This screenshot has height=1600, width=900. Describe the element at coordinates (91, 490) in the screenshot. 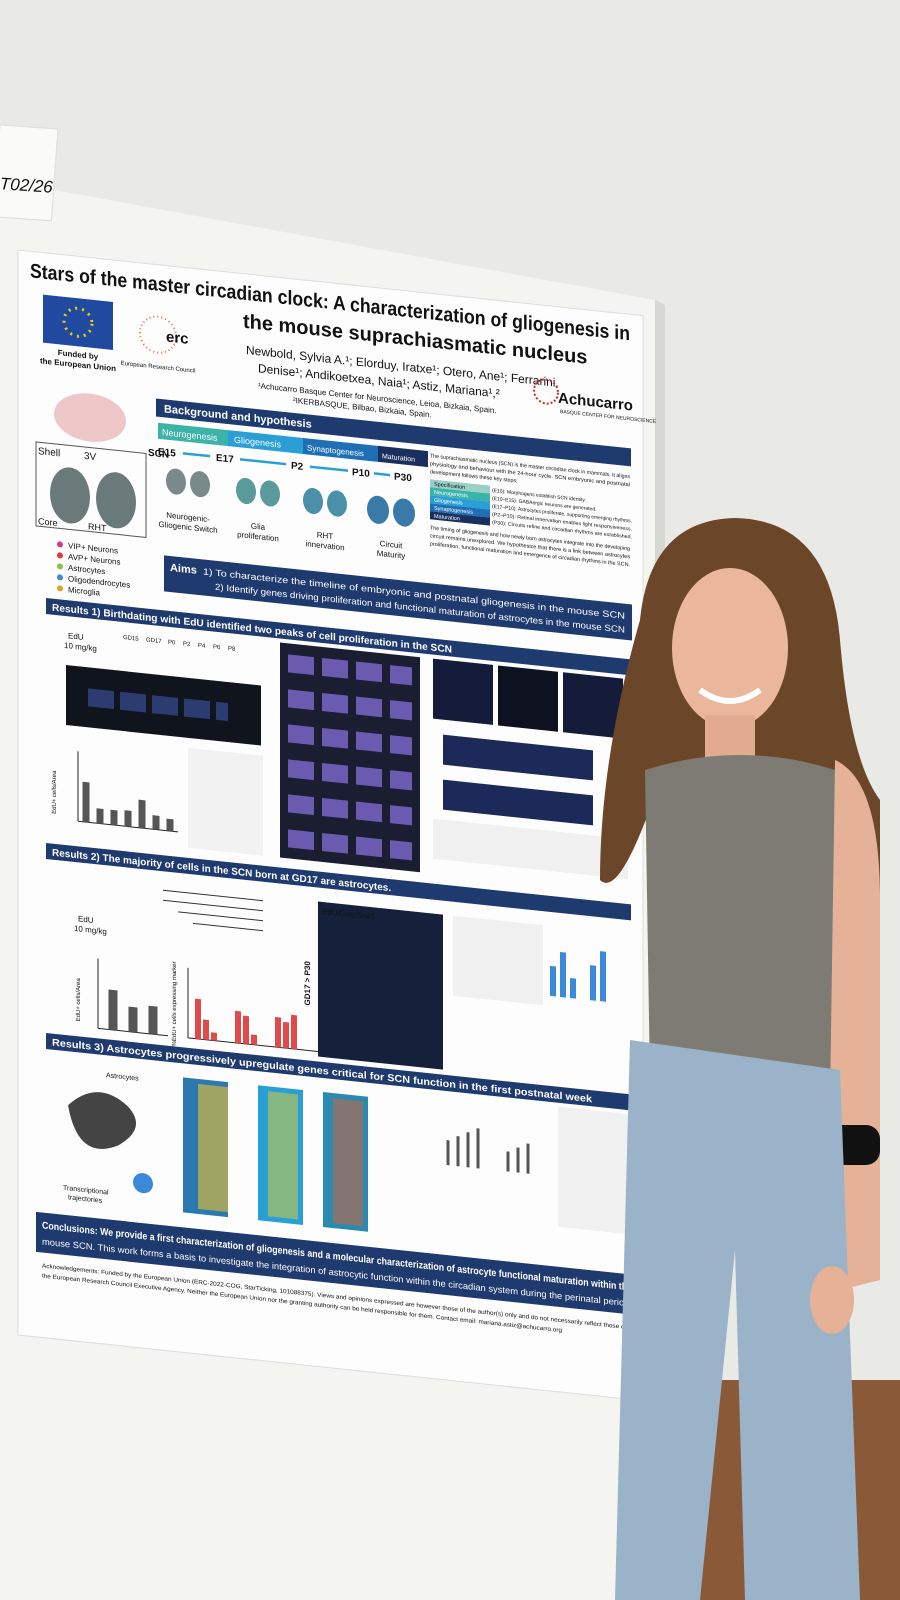

I see `scn-box` at that location.